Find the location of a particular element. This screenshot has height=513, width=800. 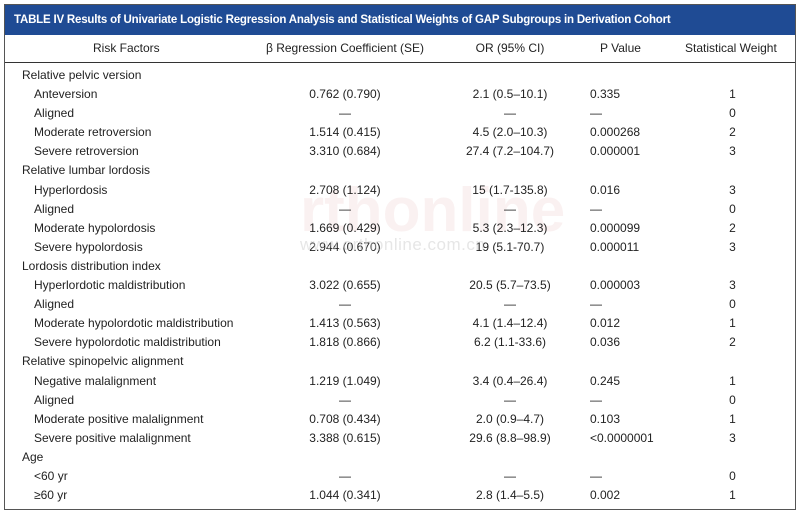

cell-p-value: 0.245 is located at coordinates (605, 380).